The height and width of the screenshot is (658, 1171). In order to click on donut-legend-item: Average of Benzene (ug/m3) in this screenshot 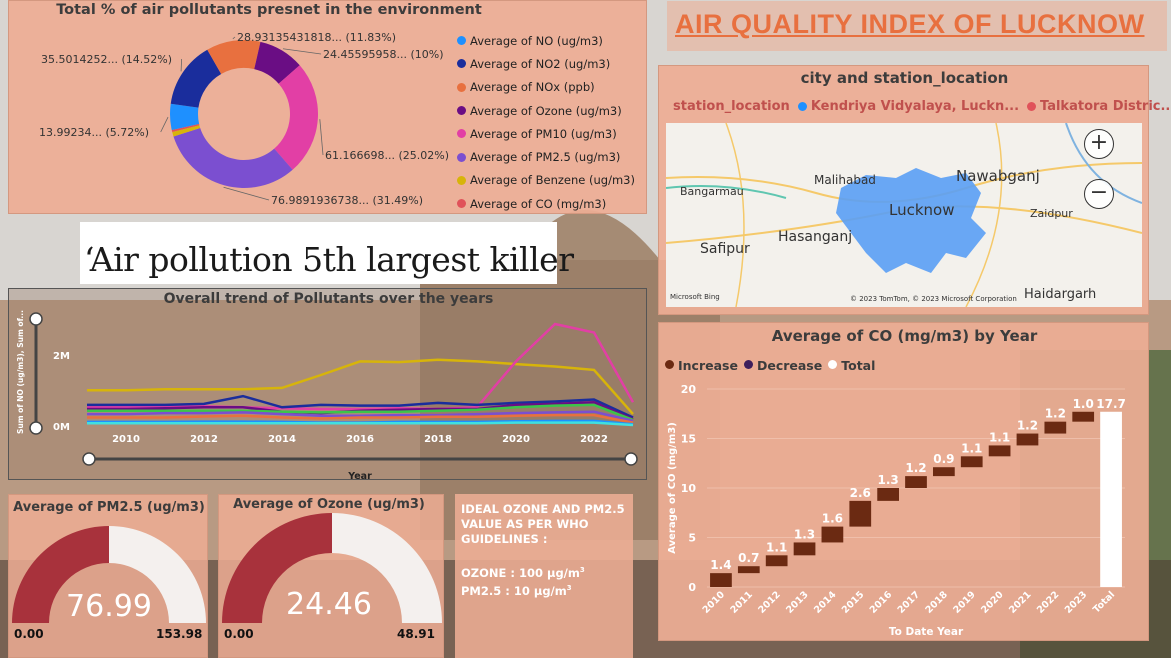, I will do `click(546, 180)`.